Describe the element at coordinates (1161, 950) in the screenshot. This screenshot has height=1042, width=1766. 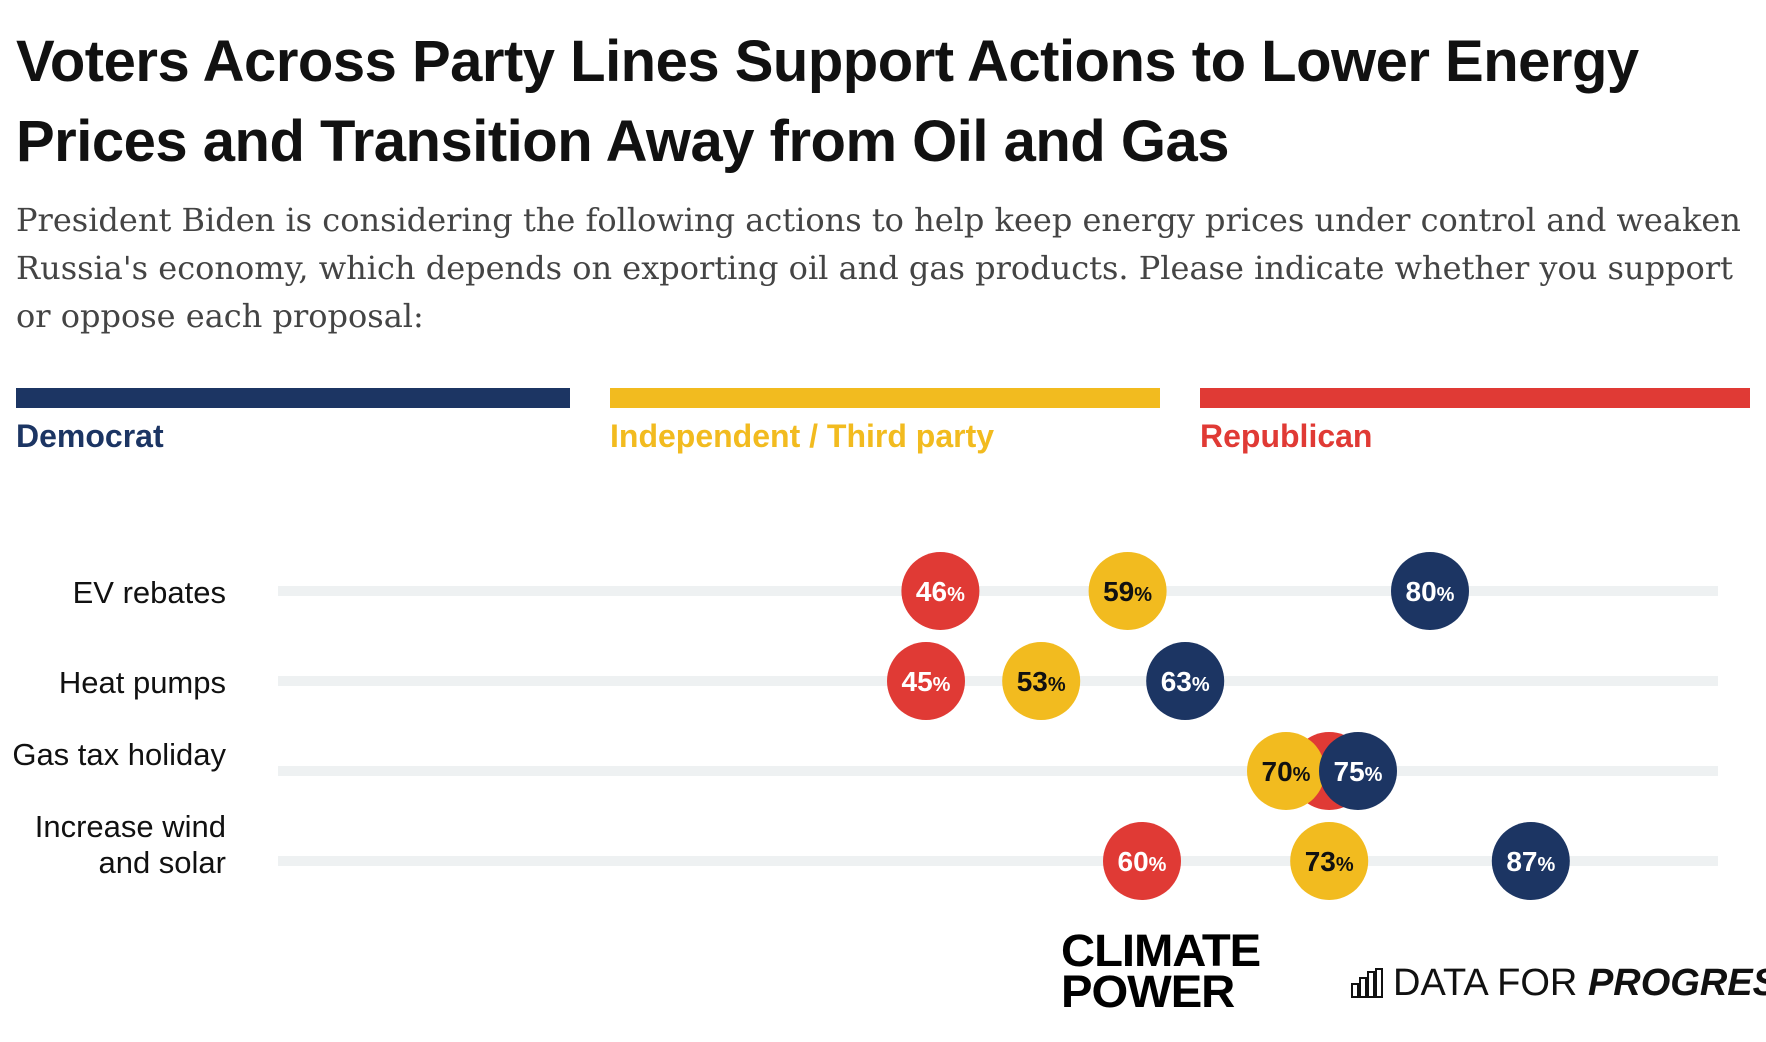
I see `climate-power-line1: CLIMATE` at that location.